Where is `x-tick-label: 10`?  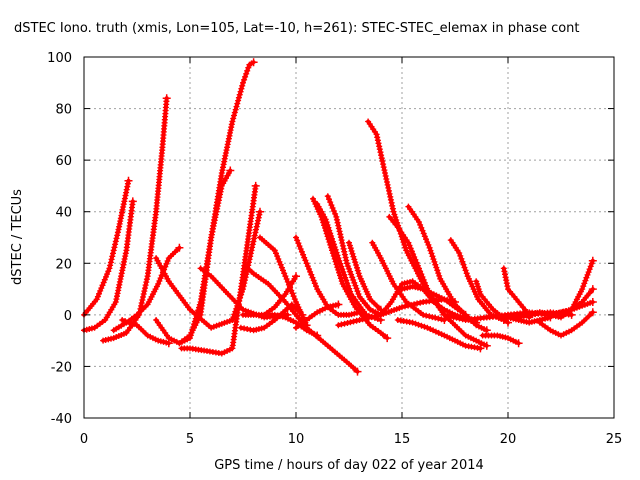 x-tick-label: 10 is located at coordinates (296, 439).